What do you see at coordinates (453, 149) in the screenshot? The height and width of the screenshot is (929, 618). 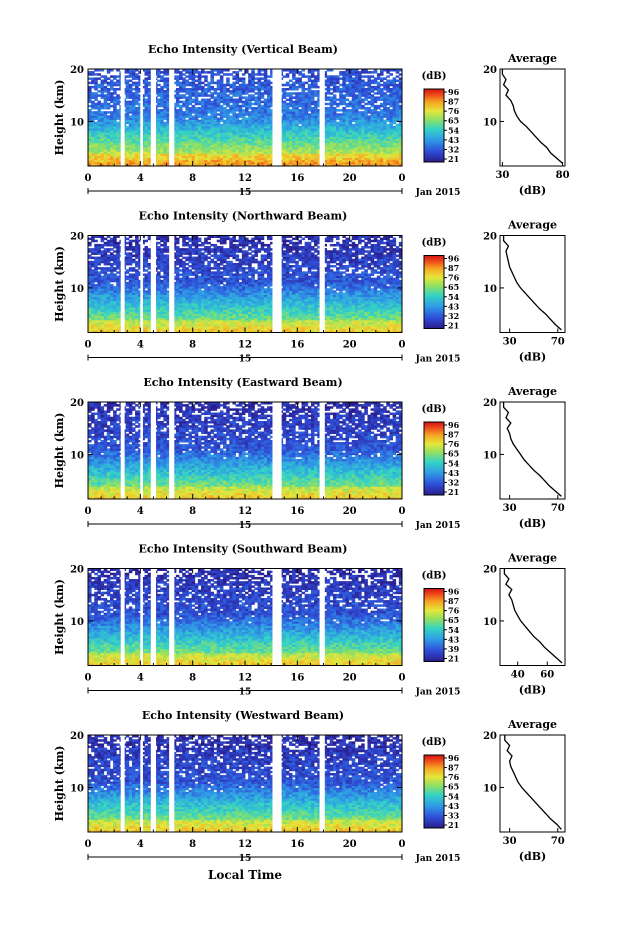 I see `colorbar-tick-label: 32` at bounding box center [453, 149].